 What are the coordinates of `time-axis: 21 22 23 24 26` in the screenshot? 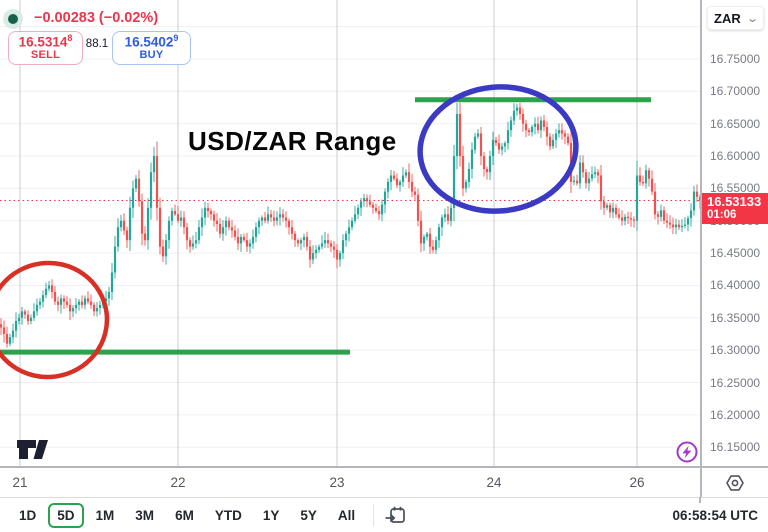 It's located at (350, 482).